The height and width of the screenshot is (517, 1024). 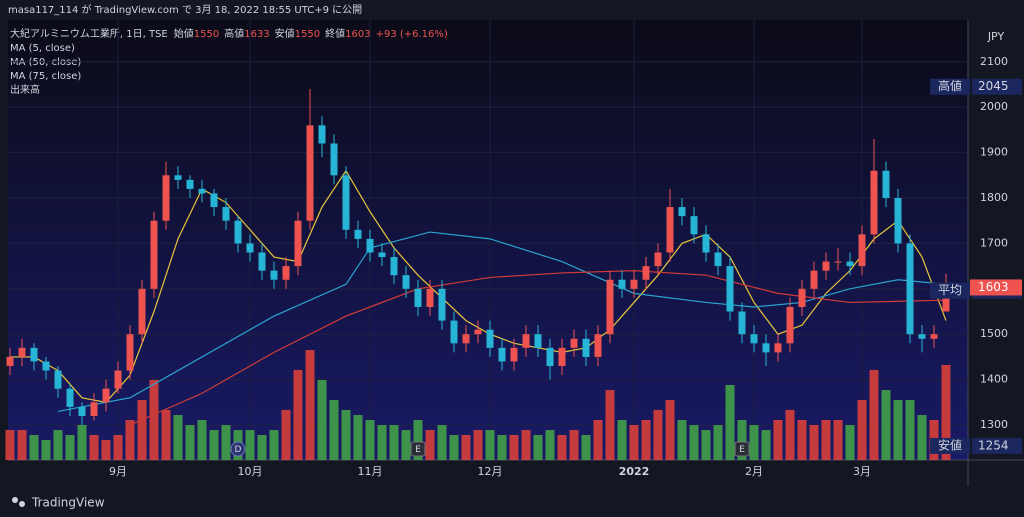 I want to click on legend-value: 1633, so click(x=256, y=34).